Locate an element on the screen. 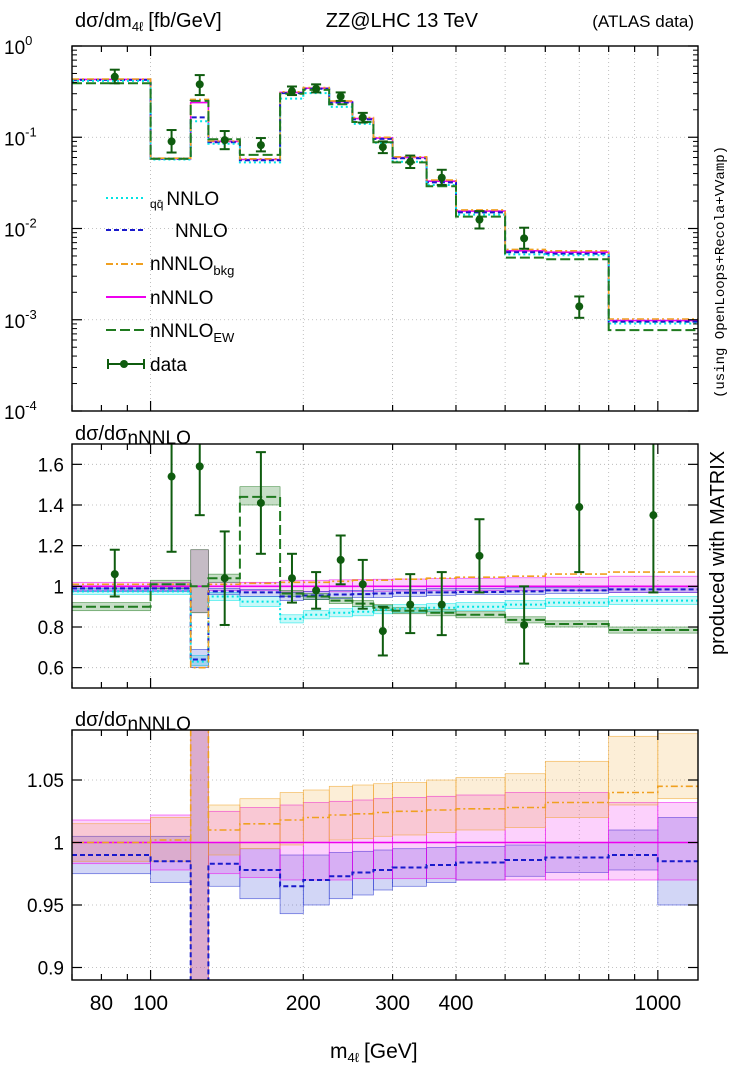 The image size is (730, 1066). y-tick-label: 0.8 is located at coordinates (51, 628).